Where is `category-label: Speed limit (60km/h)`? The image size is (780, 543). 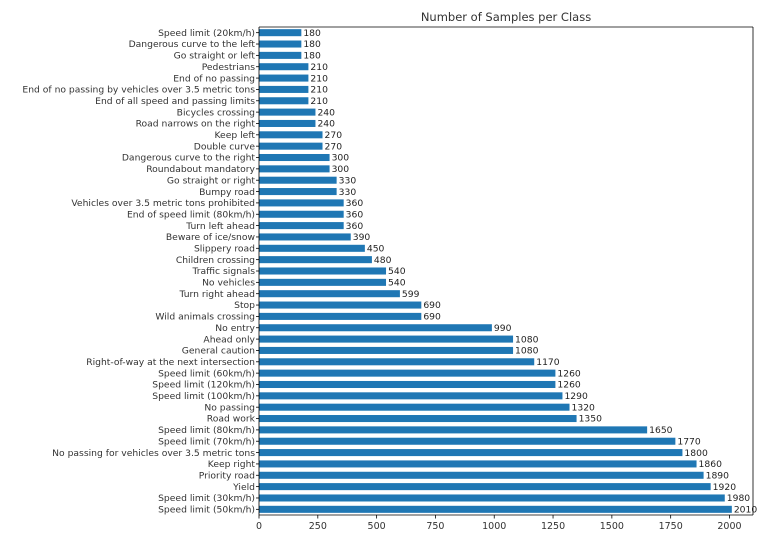
category-label: Speed limit (60km/h) is located at coordinates (206, 373).